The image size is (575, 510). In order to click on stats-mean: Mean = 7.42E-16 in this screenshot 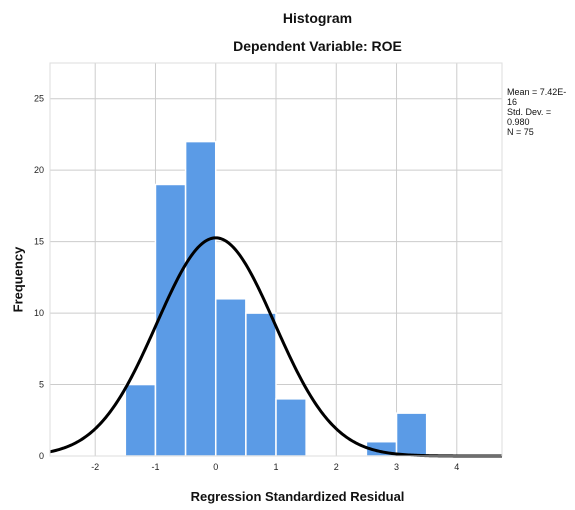, I will do `click(537, 97)`.